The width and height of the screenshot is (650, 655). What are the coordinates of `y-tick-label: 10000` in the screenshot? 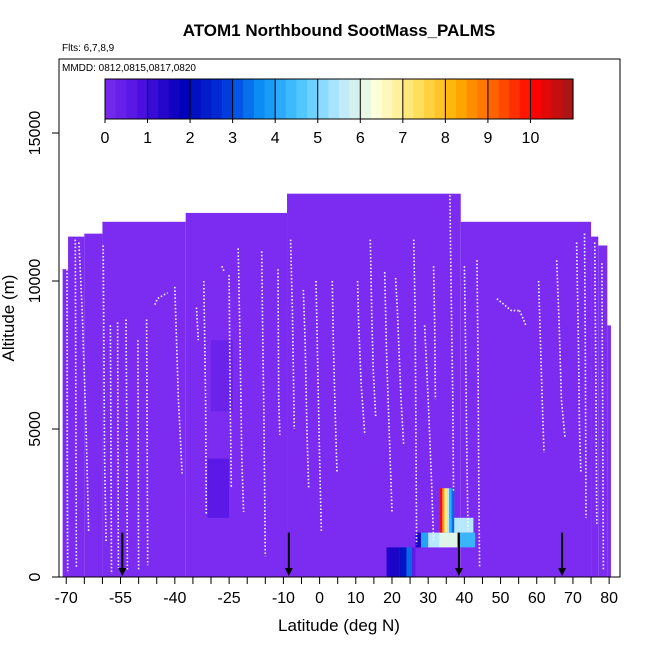 It's located at (35, 281).